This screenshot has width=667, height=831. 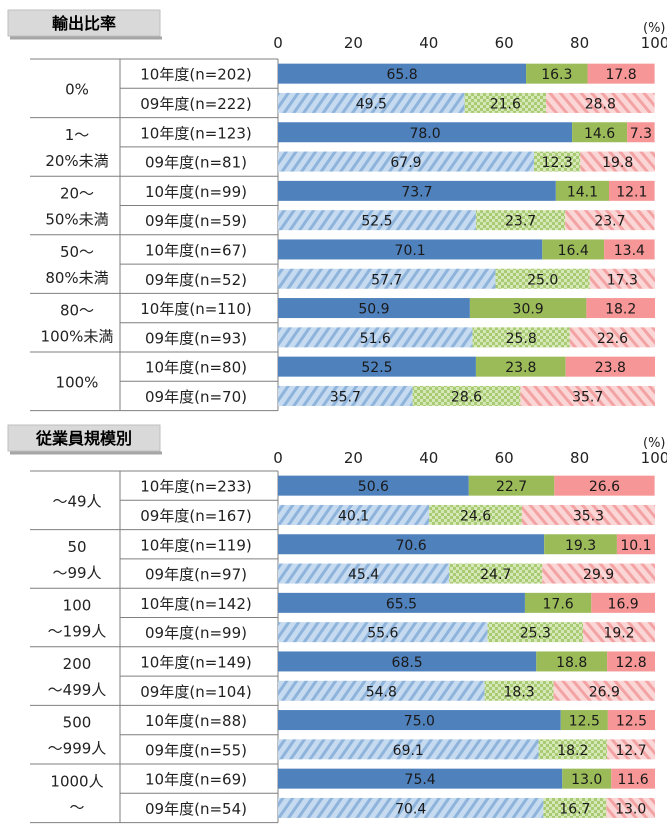 I want to click on chart0-group-label: 20%未満, so click(x=76, y=161).